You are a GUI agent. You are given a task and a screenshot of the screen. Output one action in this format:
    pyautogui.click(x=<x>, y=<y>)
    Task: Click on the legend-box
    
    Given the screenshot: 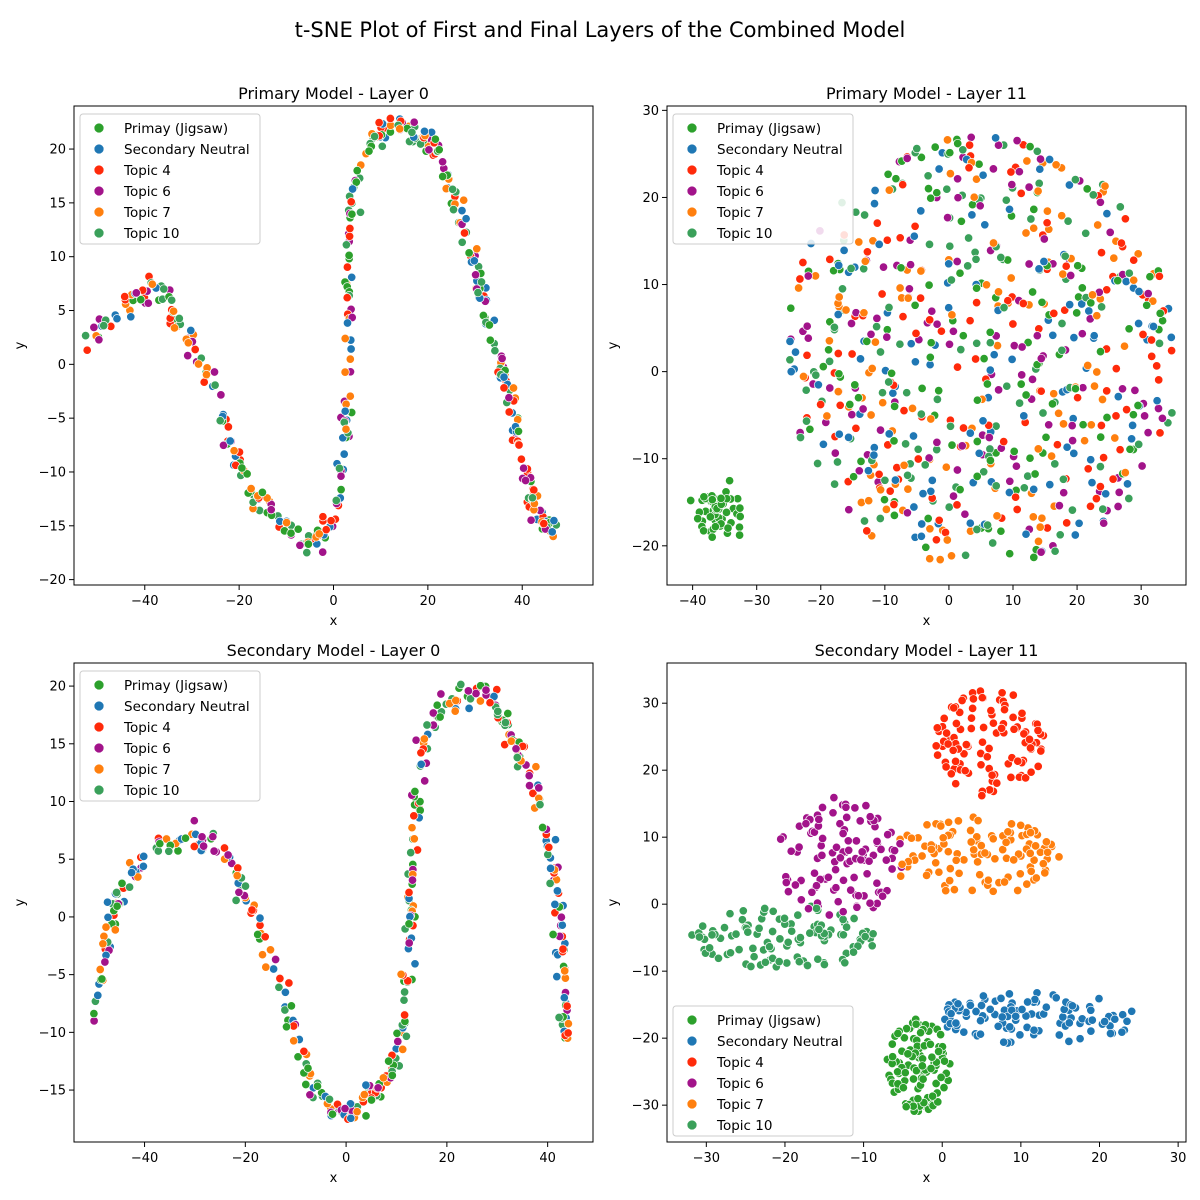 What is the action you would take?
    pyautogui.click(x=170, y=179)
    